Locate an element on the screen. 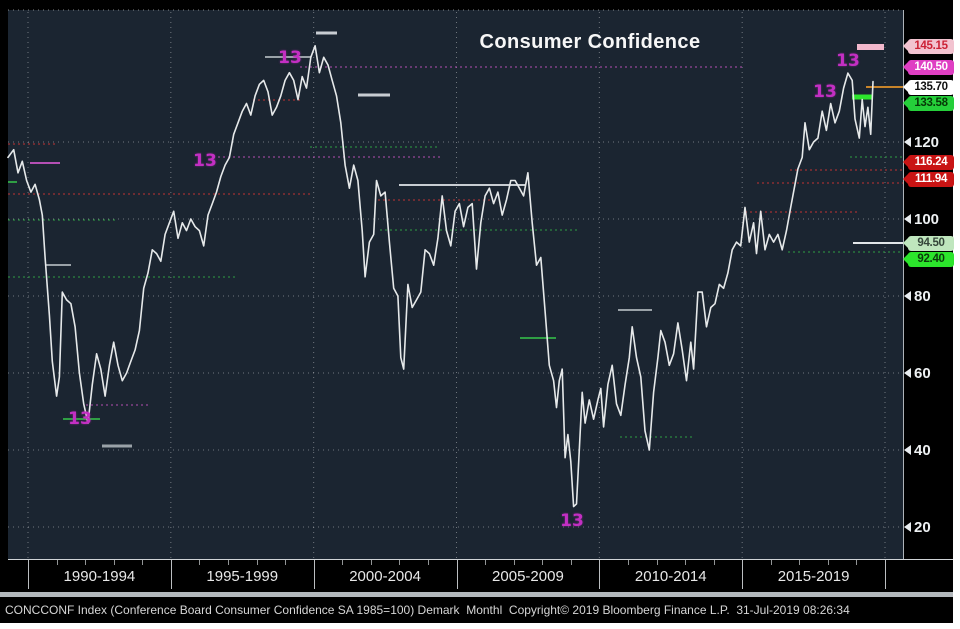 This screenshot has width=960, height=629. y-tick-80: 80 is located at coordinates (917, 296).